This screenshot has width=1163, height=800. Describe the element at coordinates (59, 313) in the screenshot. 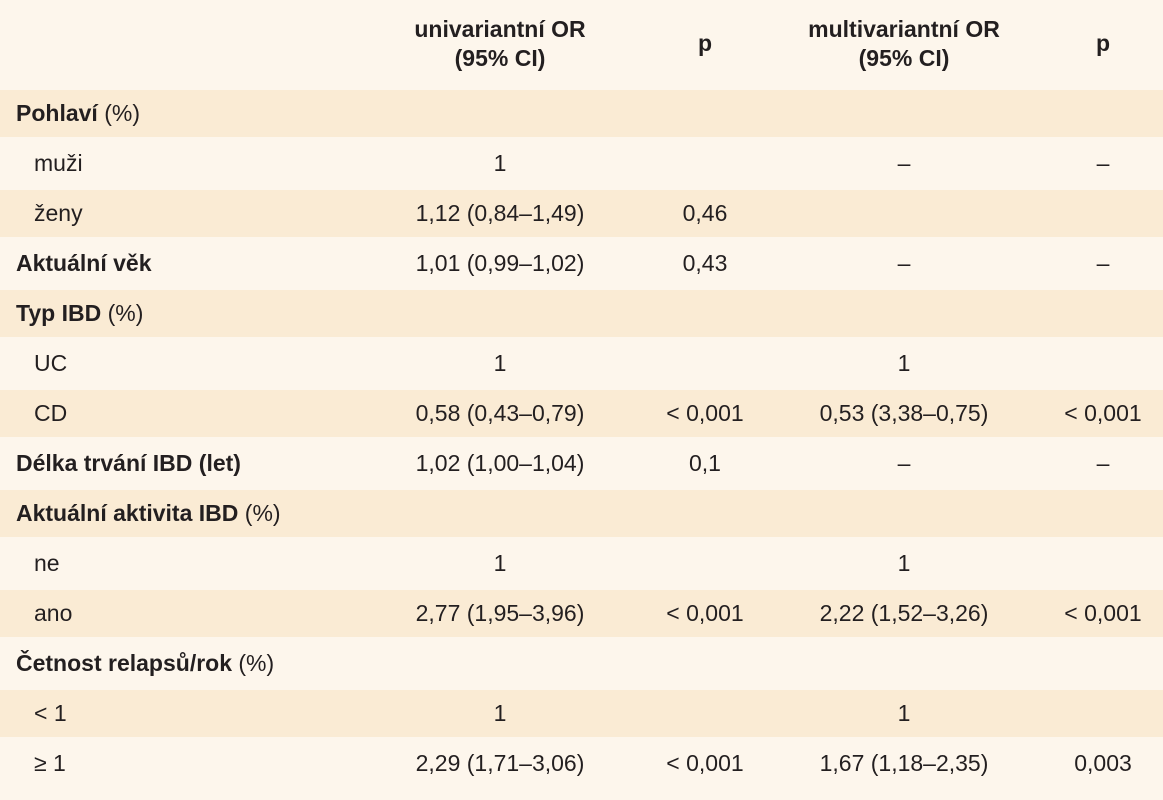

I see `row-label-main: Typ IBD` at that location.